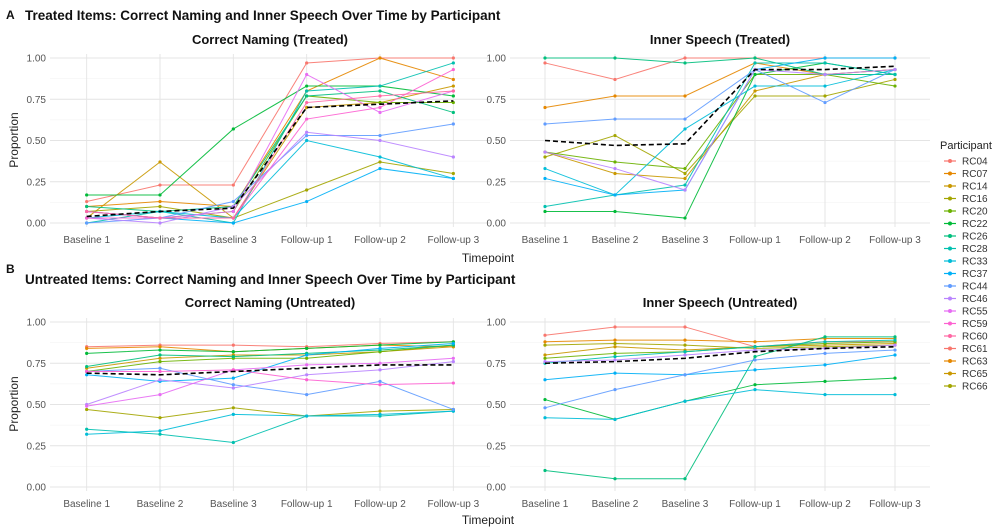  What do you see at coordinates (307, 240) in the screenshot?
I see `x-tick-label: Follow-up 1` at bounding box center [307, 240].